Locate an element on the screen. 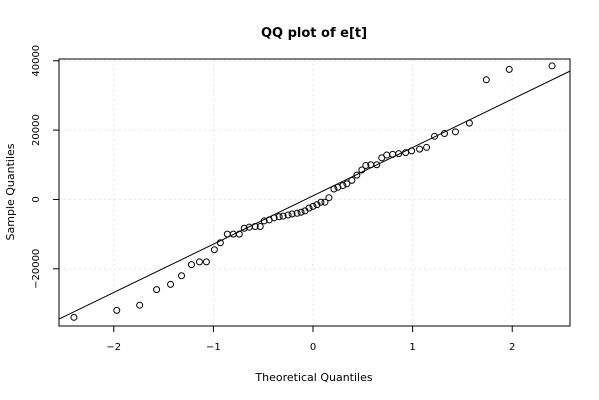  y-tick-label-3: 40000 is located at coordinates (36, 61).